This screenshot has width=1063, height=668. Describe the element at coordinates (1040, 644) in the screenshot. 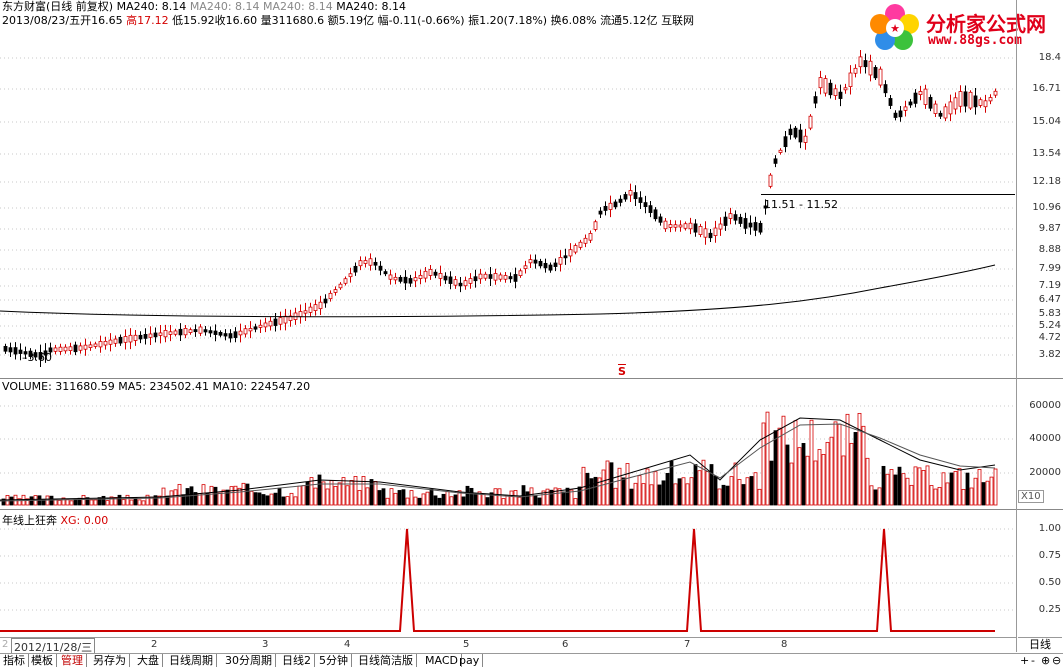

I see `period-button: 日线` at that location.